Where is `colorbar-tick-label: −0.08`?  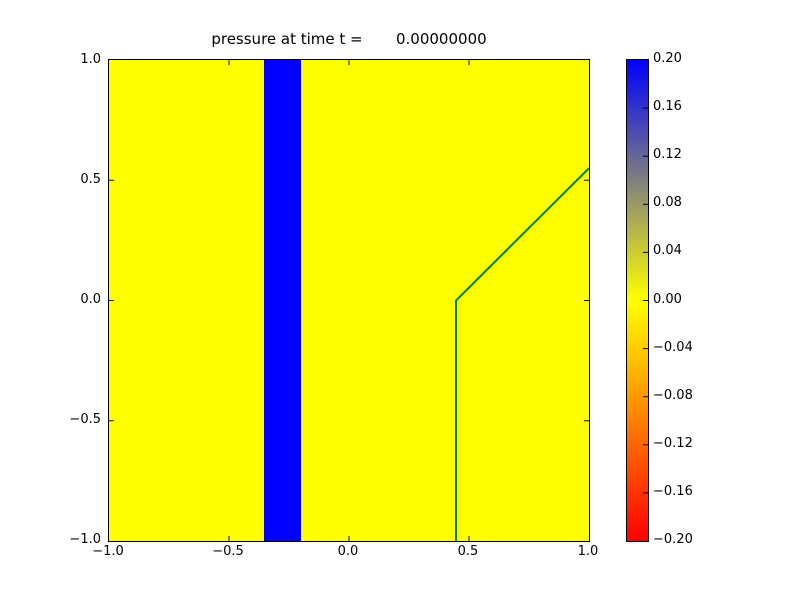
colorbar-tick-label: −0.08 is located at coordinates (673, 395).